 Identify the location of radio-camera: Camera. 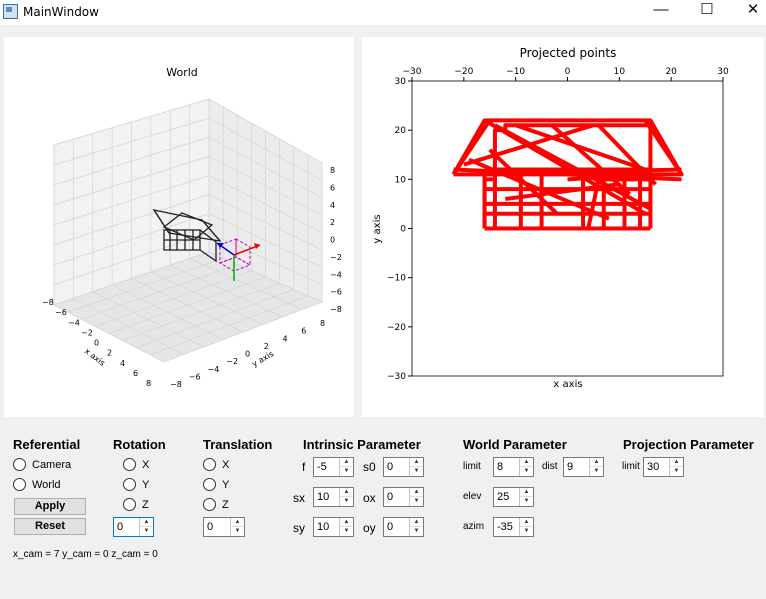
(42, 464).